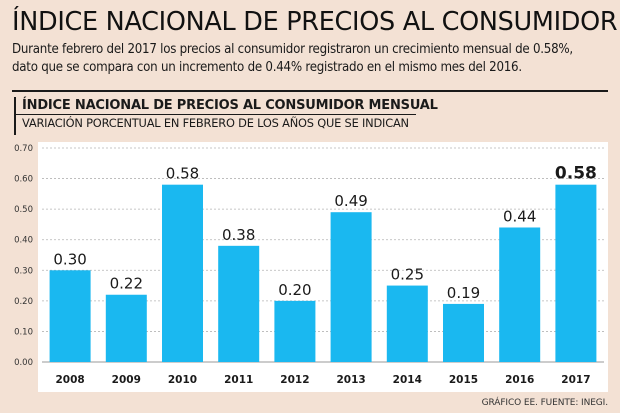  I want to click on y-tick-label: 0.10, so click(23, 332).